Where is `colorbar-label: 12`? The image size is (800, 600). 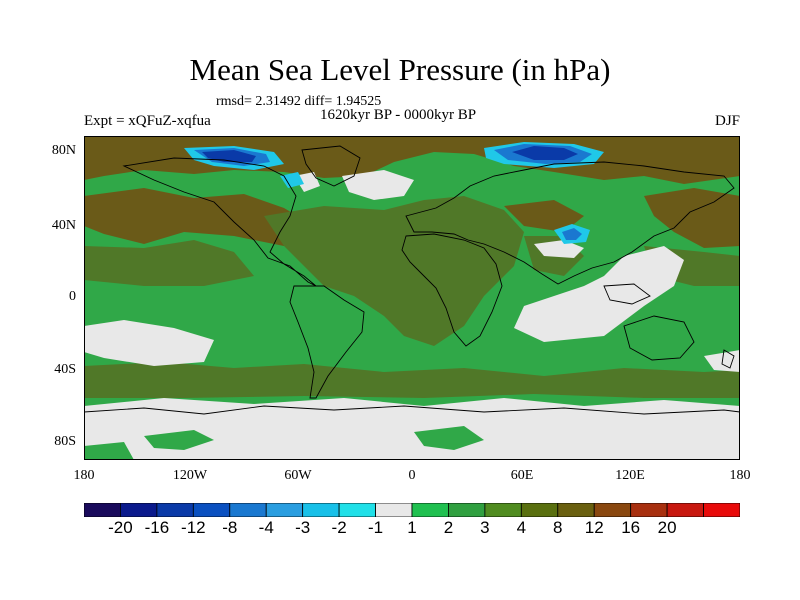
colorbar-label: 12 is located at coordinates (594, 527).